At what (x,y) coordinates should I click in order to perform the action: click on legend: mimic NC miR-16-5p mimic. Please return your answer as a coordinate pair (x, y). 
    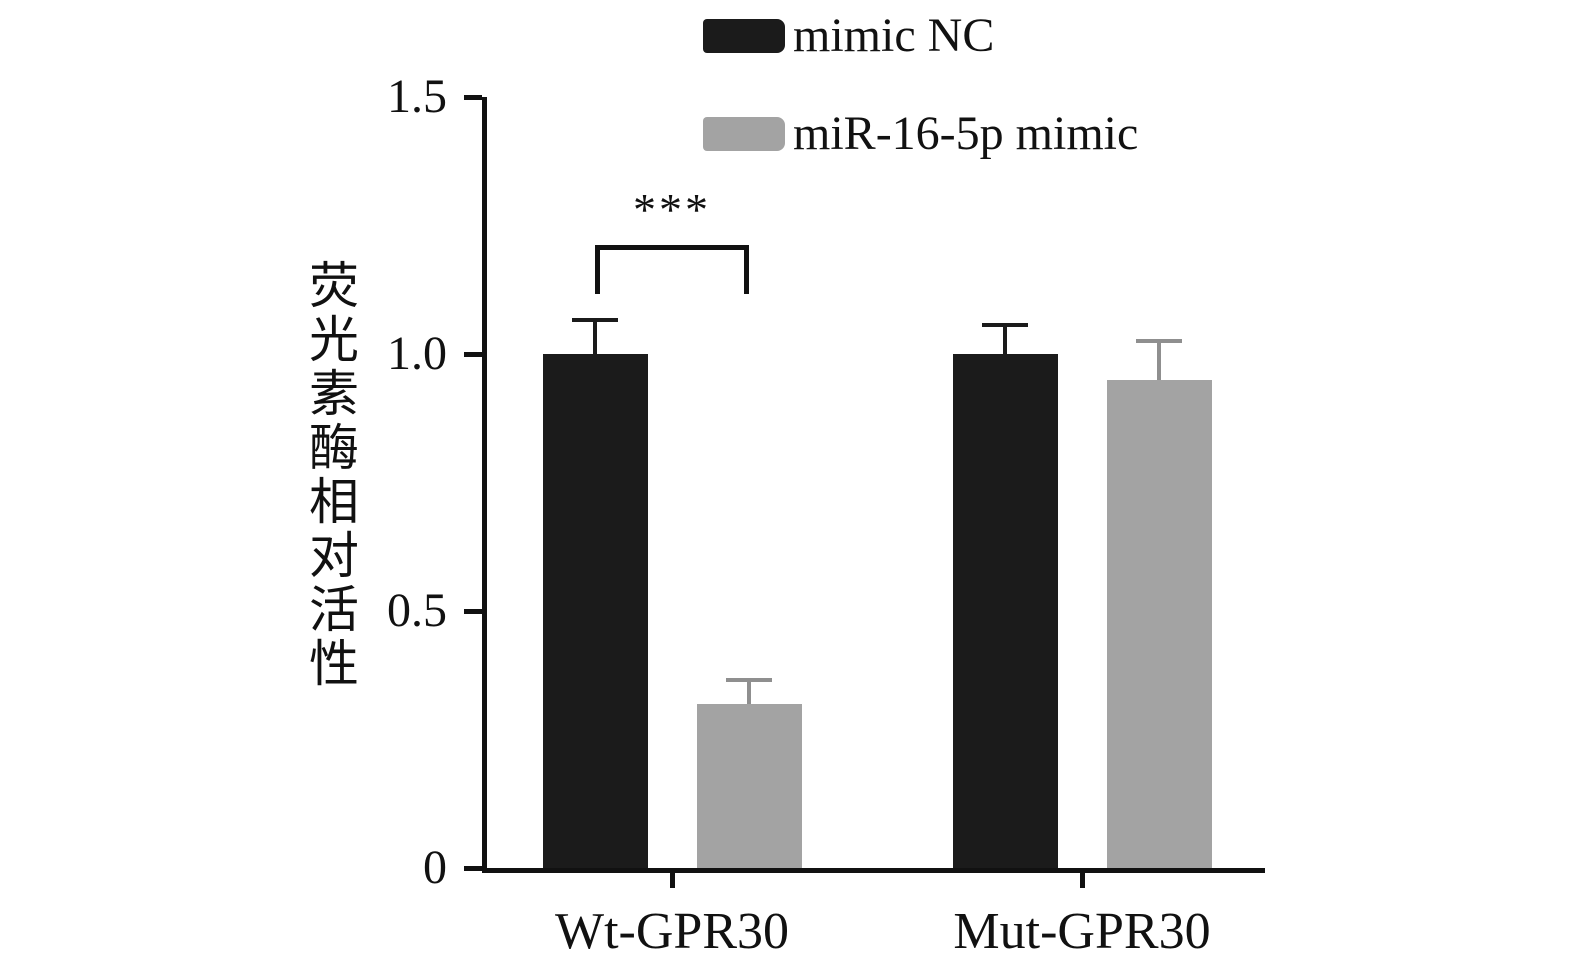
    Looking at the image, I should click on (920, 85).